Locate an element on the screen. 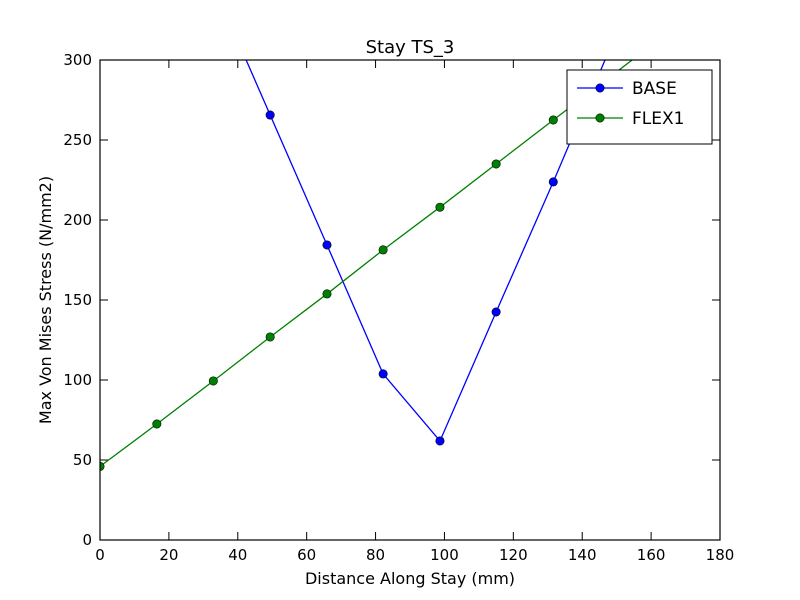  chart-title: Stay TS_3 is located at coordinates (410, 47).